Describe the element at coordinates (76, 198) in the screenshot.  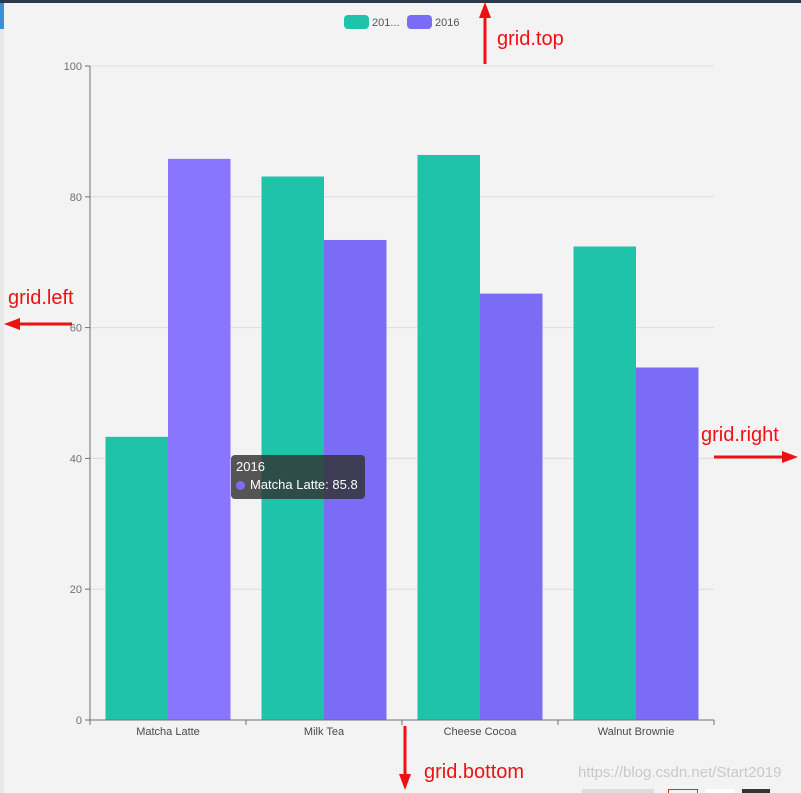
I see `y-tick-label: 80` at that location.